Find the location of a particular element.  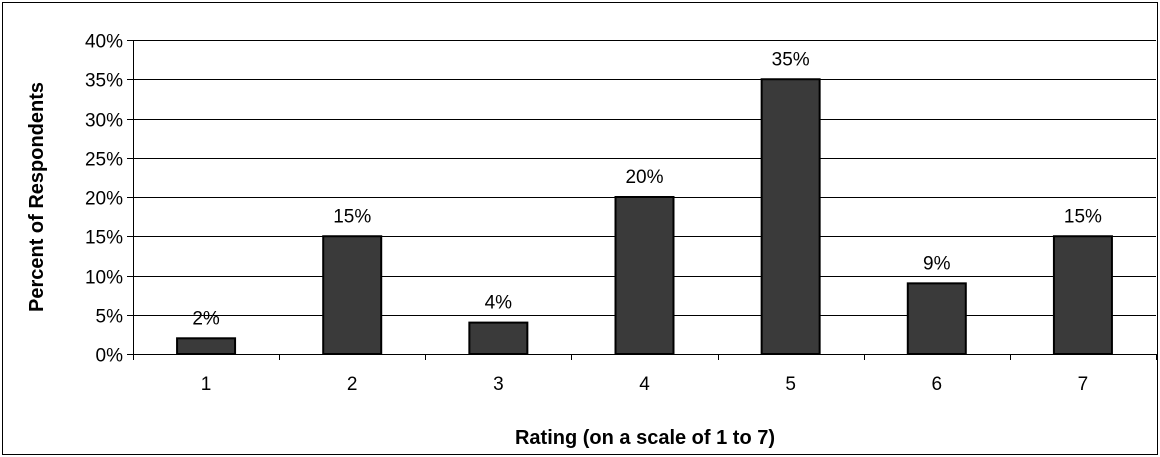

y-tick-label: 15% is located at coordinates (104, 238).